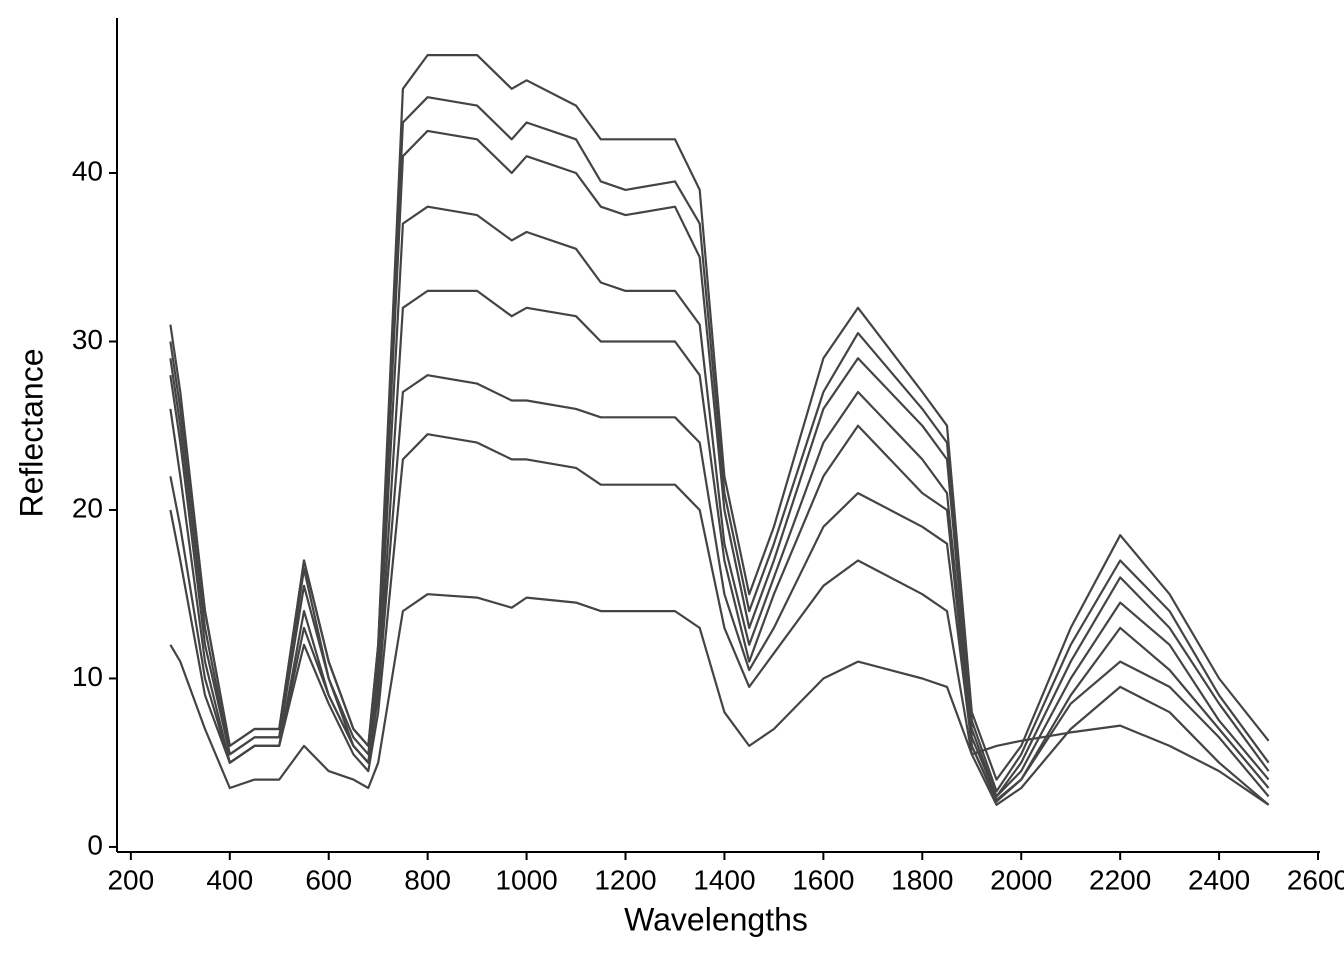 This screenshot has height=965, width=1344. Describe the element at coordinates (130, 879) in the screenshot. I see `x-tick-label: 200` at that location.